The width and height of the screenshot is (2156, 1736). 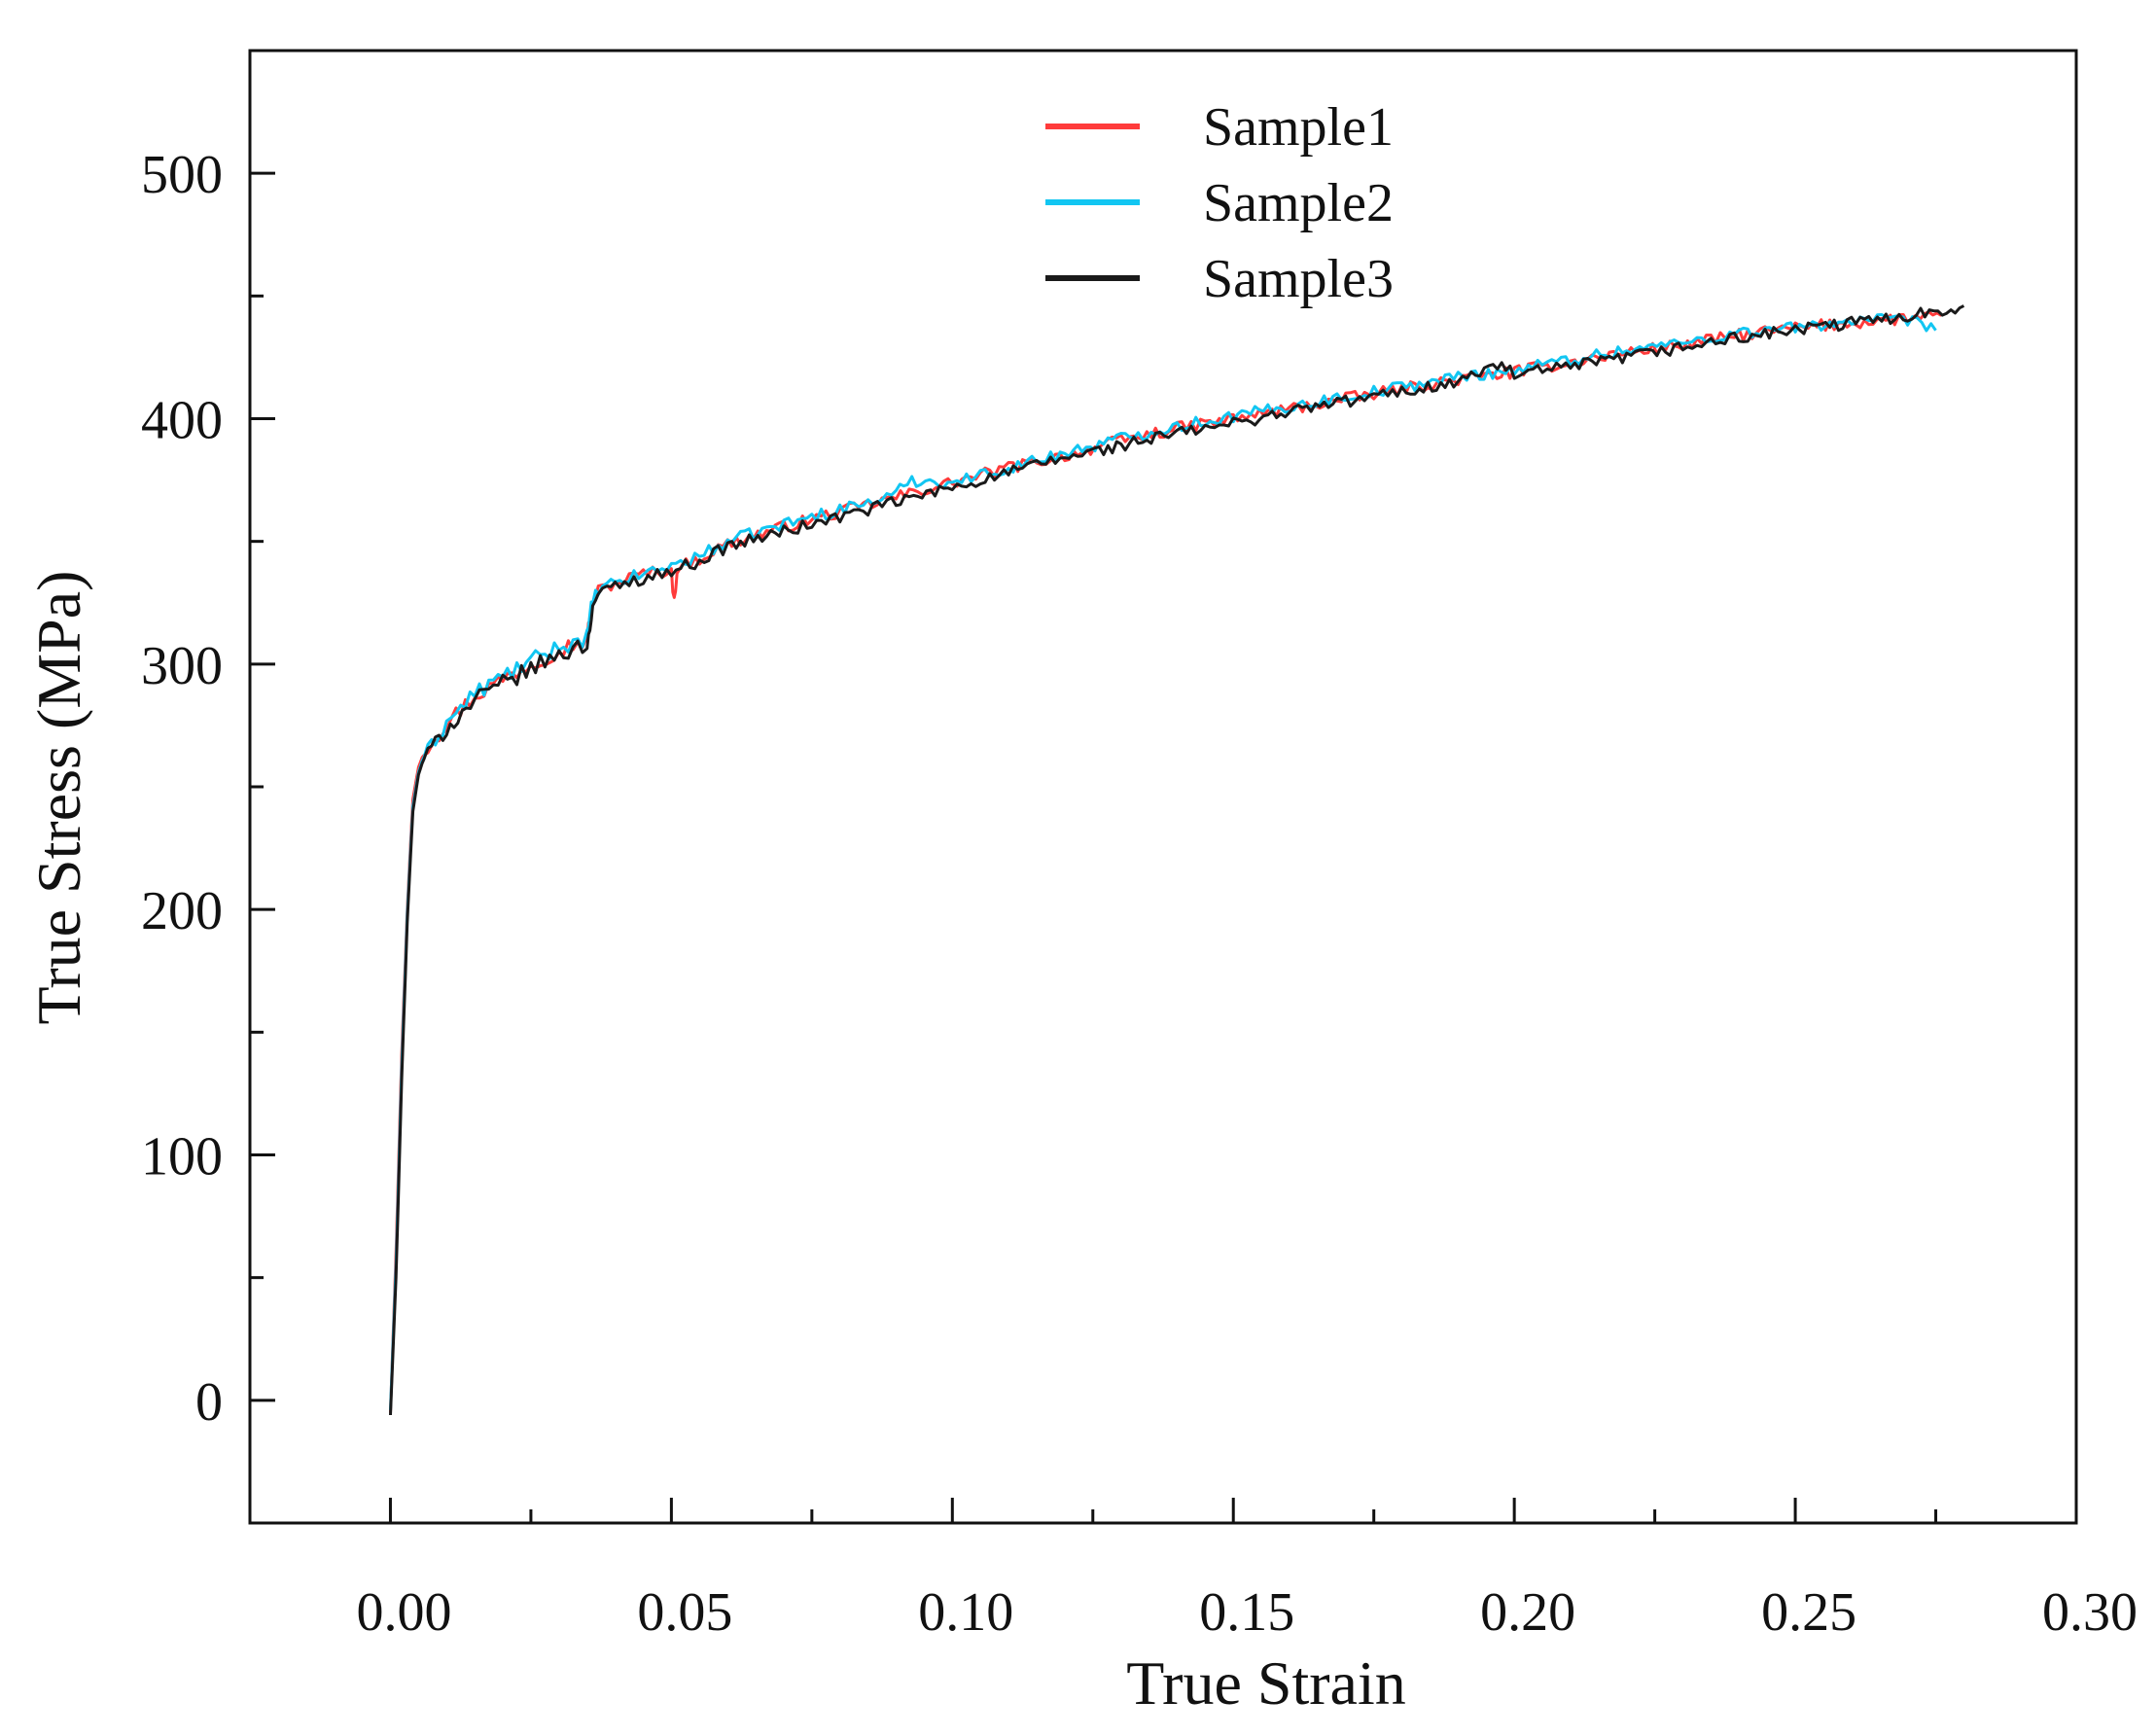 I want to click on legend-label-sample1: Sample1, so click(x=1298, y=128).